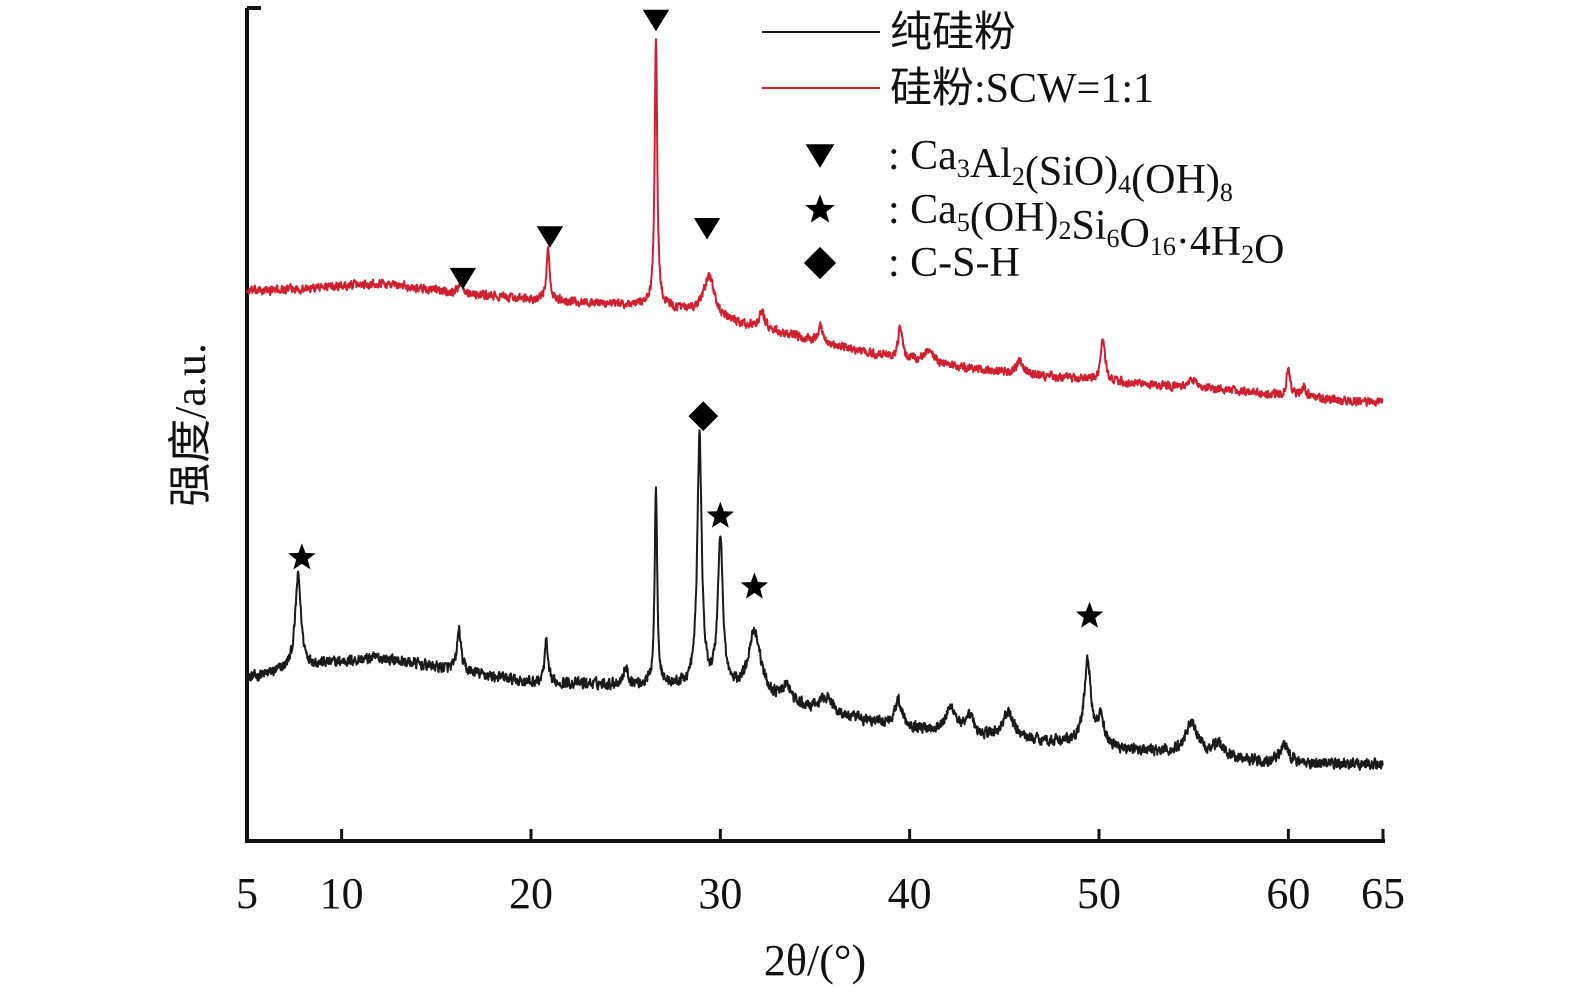  What do you see at coordinates (1288, 893) in the screenshot?
I see `x-tick-label: 60` at bounding box center [1288, 893].